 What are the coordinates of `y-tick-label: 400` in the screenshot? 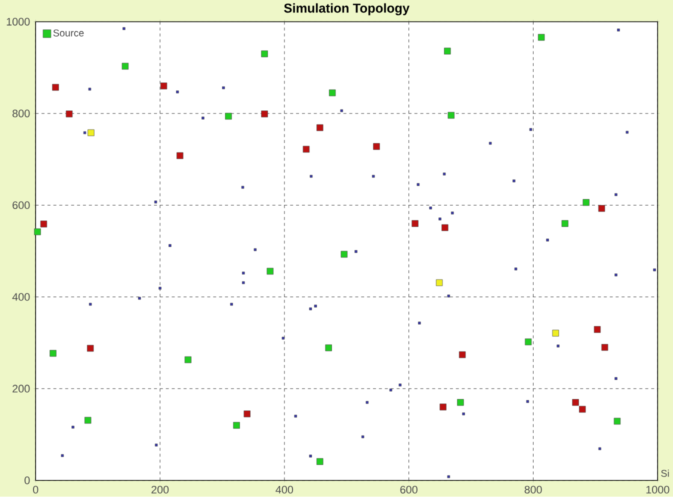 It's located at (21, 297).